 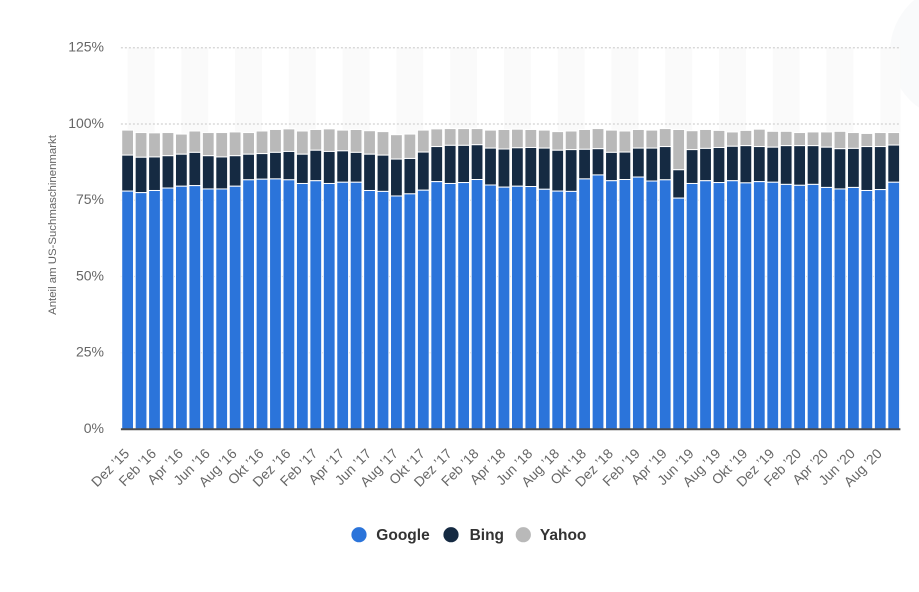 What do you see at coordinates (90, 275) in the screenshot?
I see `svg-text: 50%` at bounding box center [90, 275].